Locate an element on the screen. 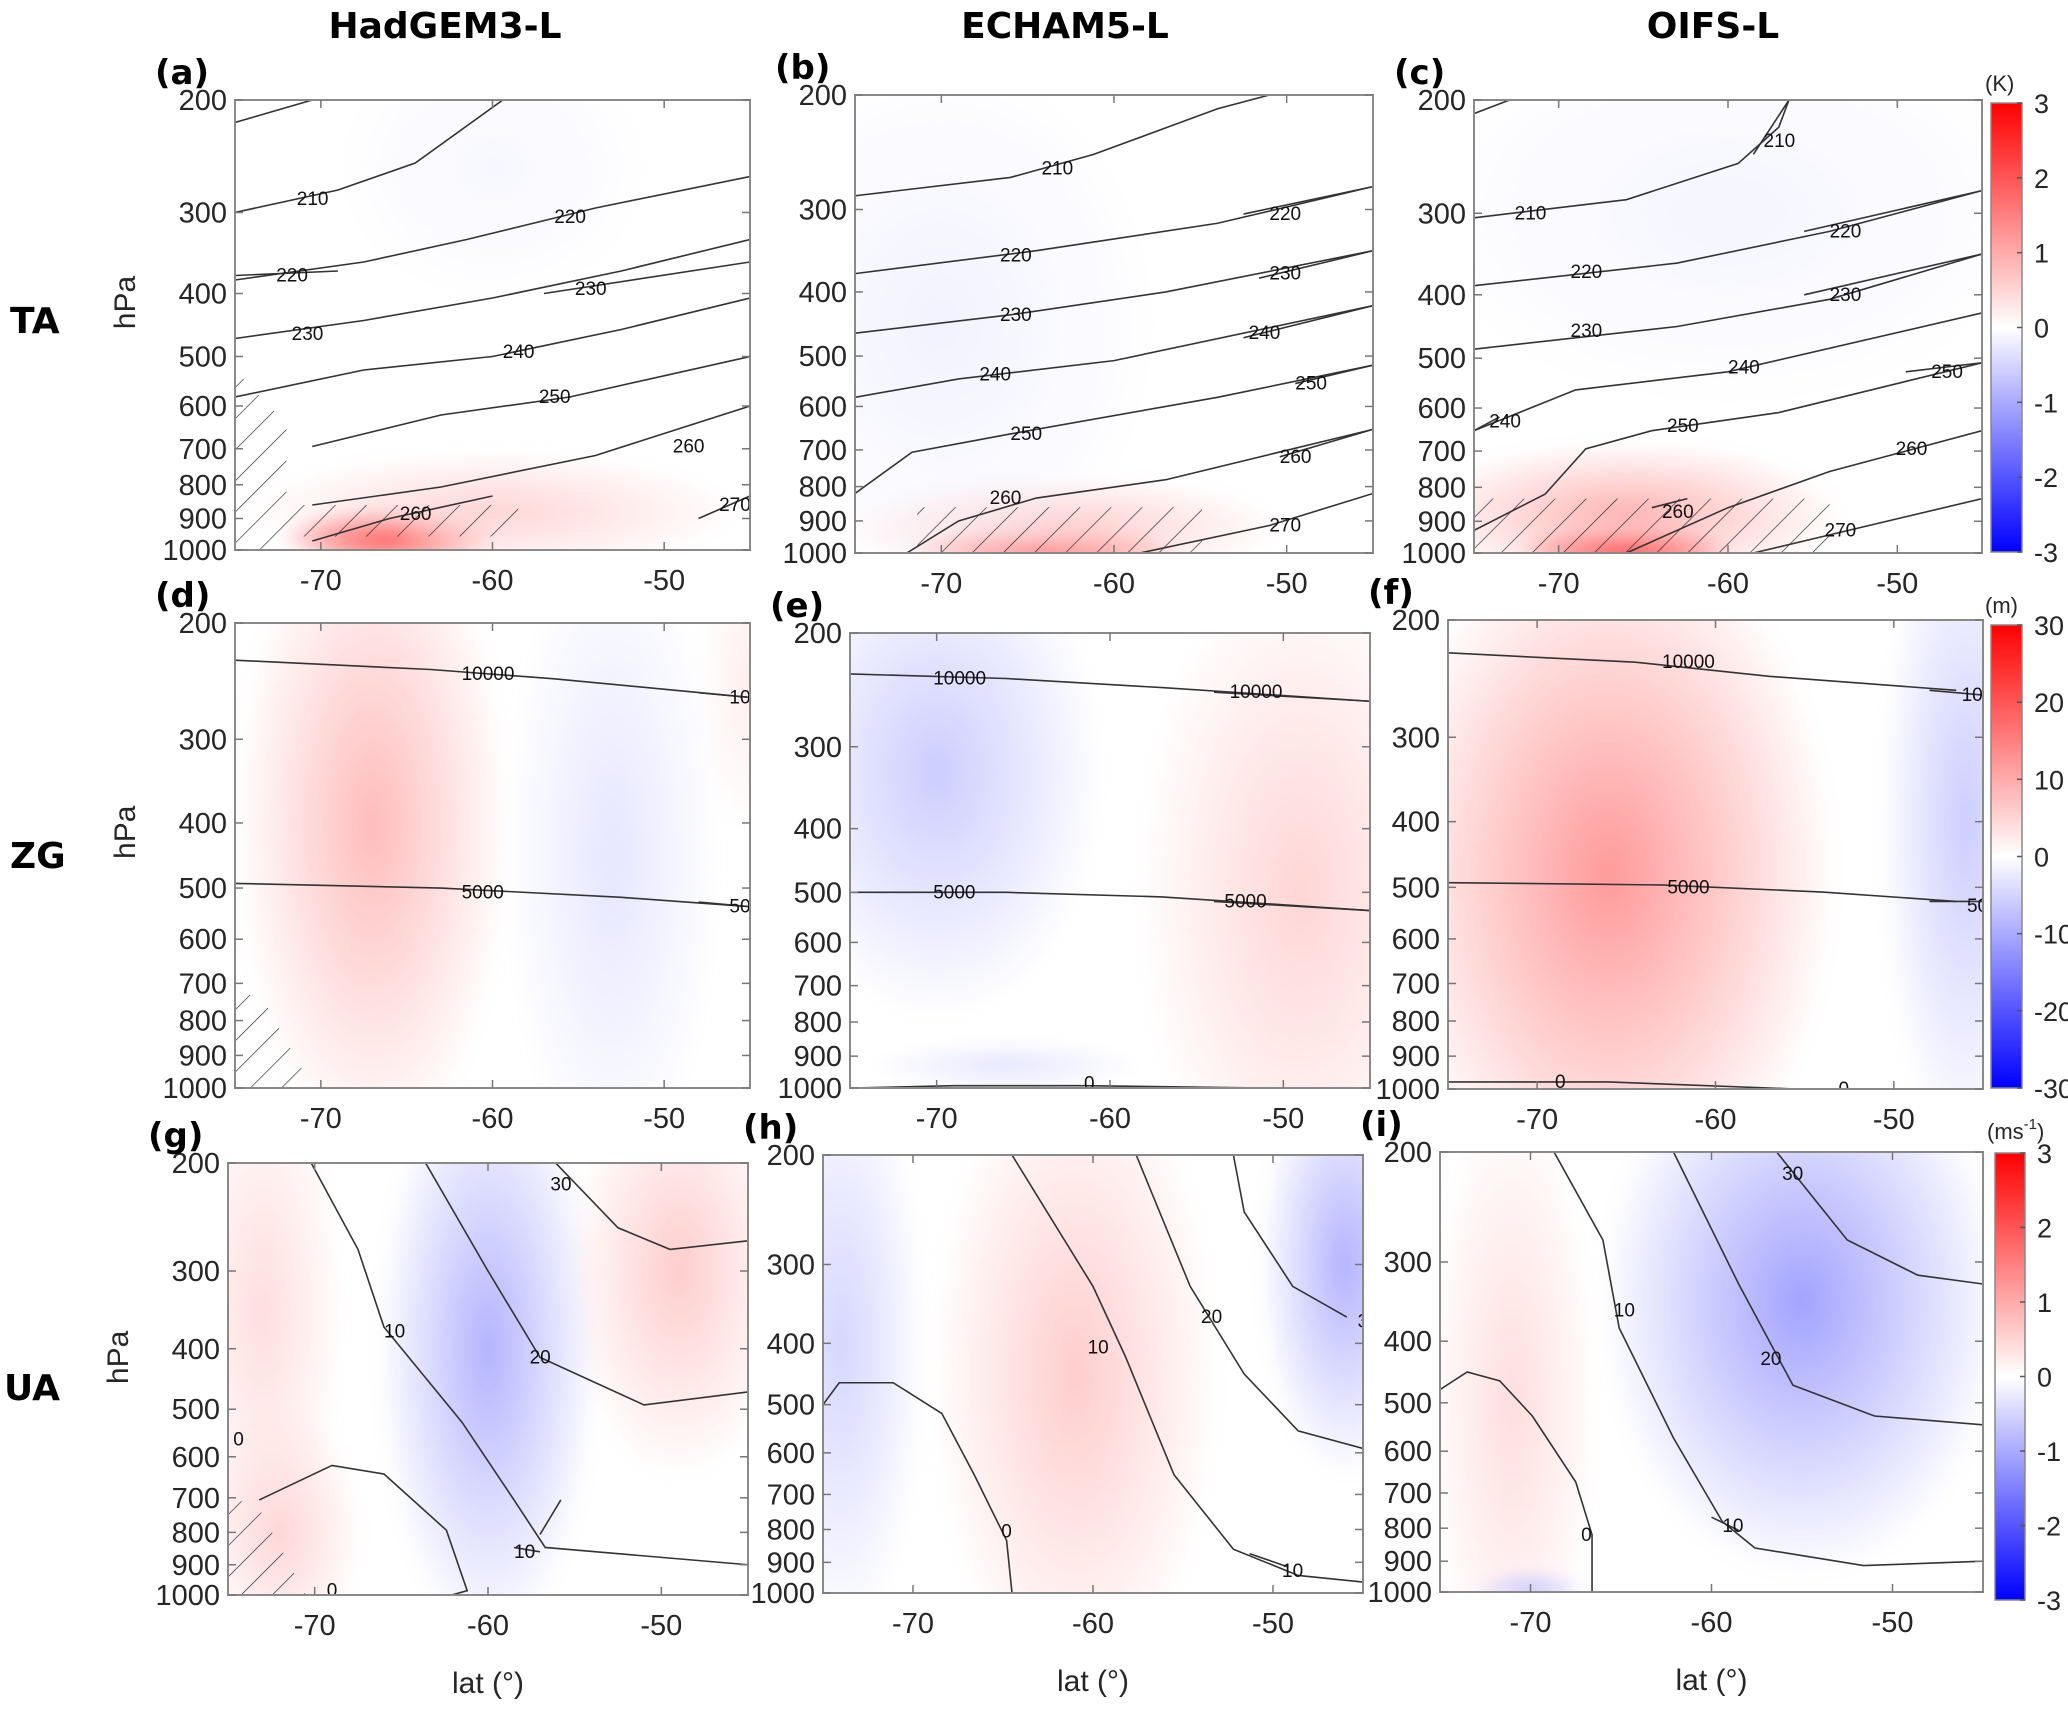  panel-label: (c) is located at coordinates (1419, 73).